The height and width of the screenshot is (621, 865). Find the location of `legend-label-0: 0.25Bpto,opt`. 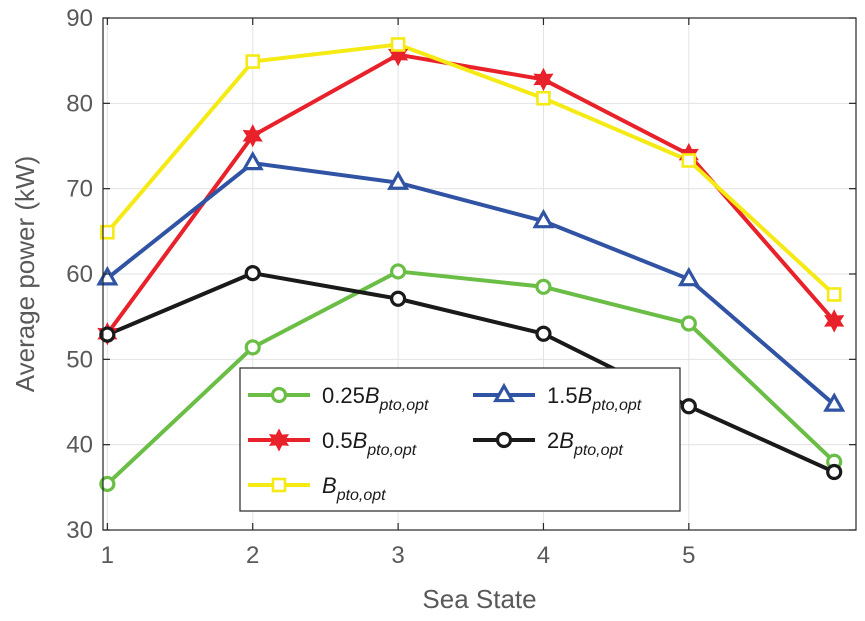

legend-label-0: 0.25Bpto,opt is located at coordinates (375, 398).